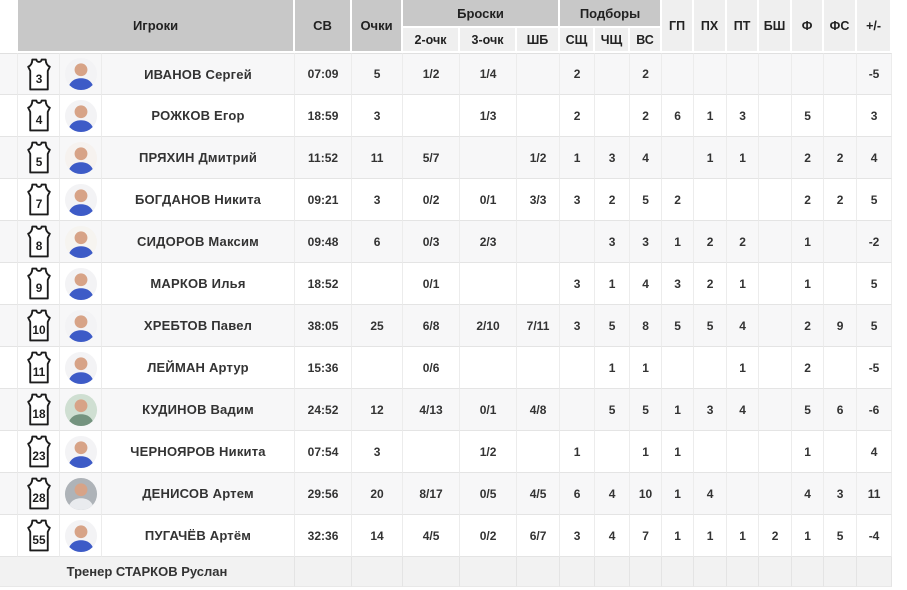  What do you see at coordinates (378, 200) in the screenshot?
I see `stat-points: 3` at bounding box center [378, 200].